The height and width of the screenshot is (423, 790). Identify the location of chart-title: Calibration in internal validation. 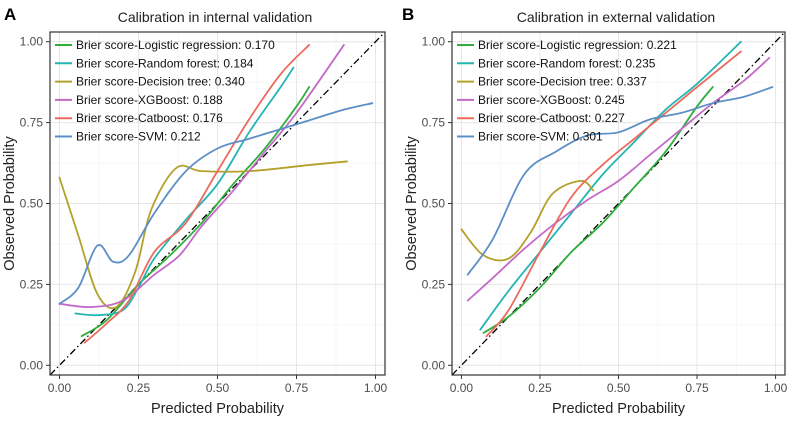
(215, 17).